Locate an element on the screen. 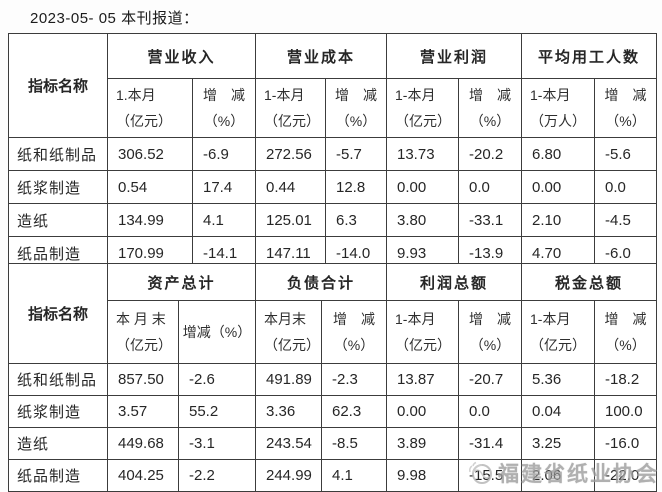 Image resolution: width=662 pixels, height=492 pixels. data-cell: -33.1 is located at coordinates (490, 220).